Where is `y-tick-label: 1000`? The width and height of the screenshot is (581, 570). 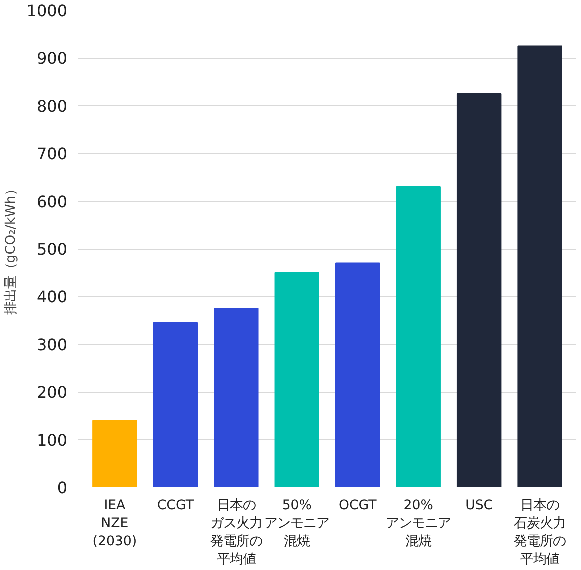 y-tick-label: 1000 is located at coordinates (47, 11).